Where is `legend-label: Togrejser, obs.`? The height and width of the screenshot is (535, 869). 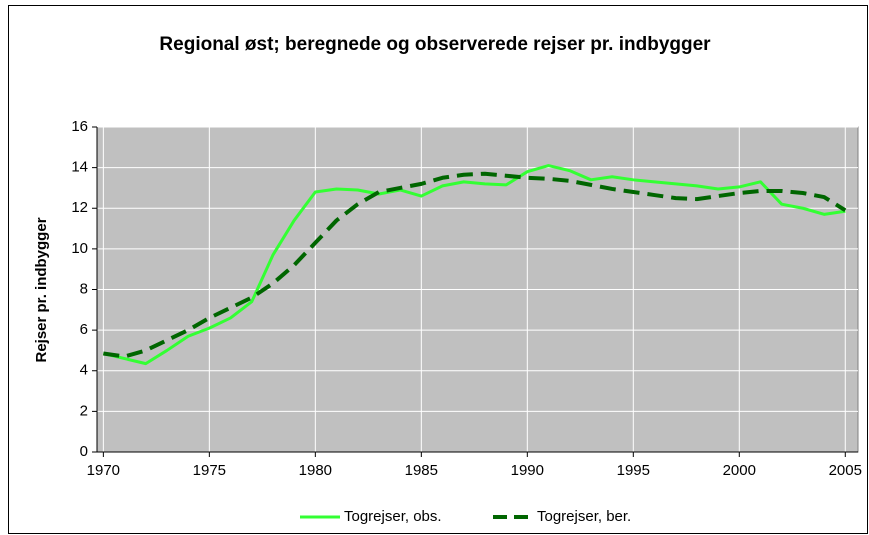 legend-label: Togrejser, obs. is located at coordinates (393, 516).